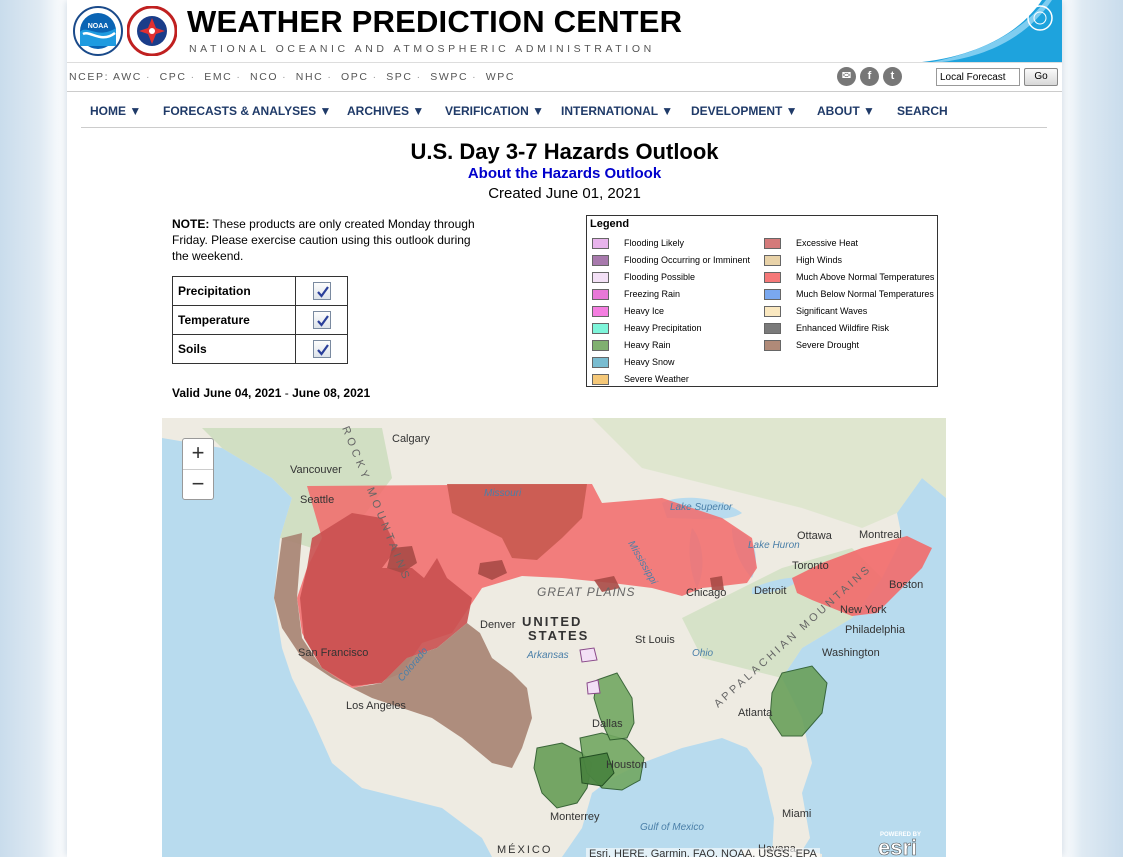 Image resolution: width=1123 pixels, height=857 pixels. I want to click on severe-drought-southwest, so click(403, 650).